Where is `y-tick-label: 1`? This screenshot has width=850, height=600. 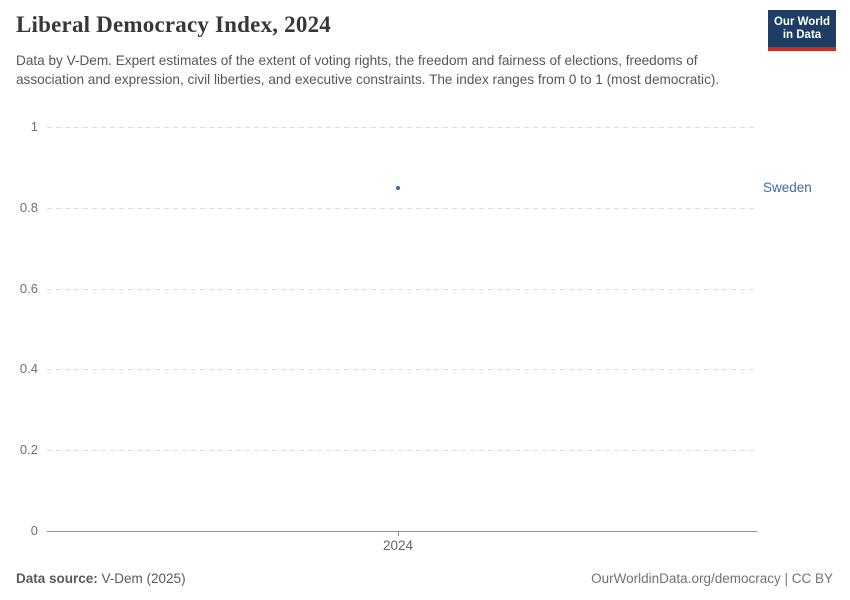
y-tick-label: 1 is located at coordinates (34, 126).